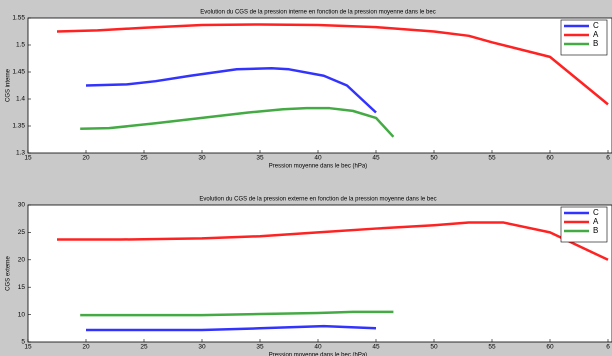 This screenshot has height=356, width=612. Describe the element at coordinates (22, 287) in the screenshot. I see `y-tick-label: 15` at that location.